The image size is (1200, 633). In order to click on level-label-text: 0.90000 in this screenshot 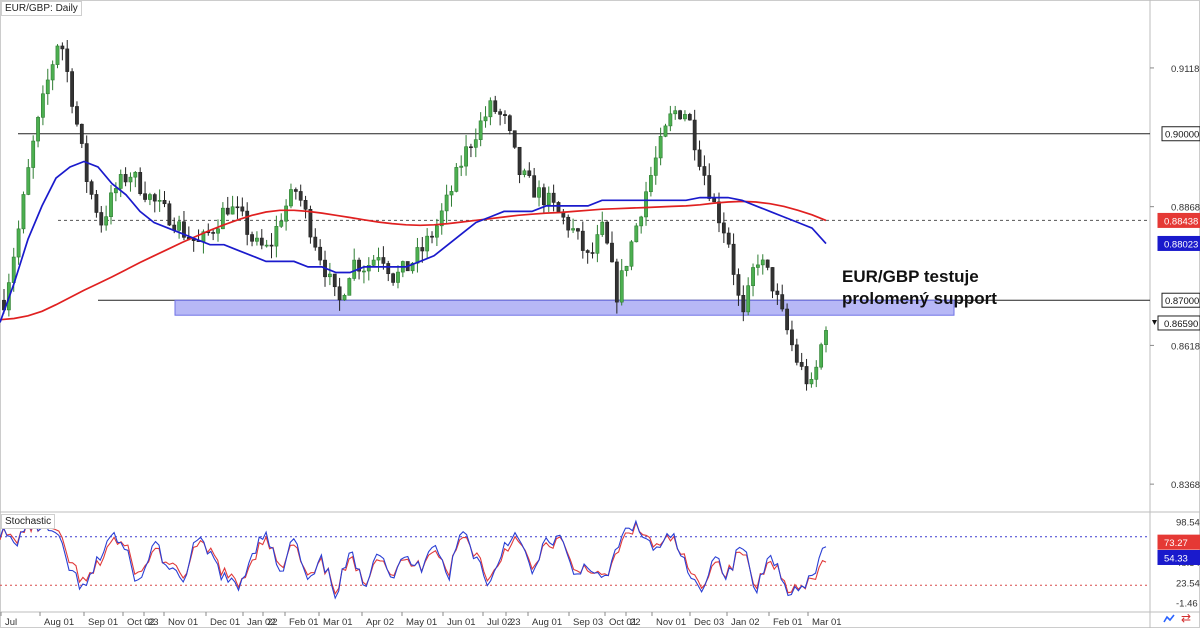, I will do `click(1182, 135)`.